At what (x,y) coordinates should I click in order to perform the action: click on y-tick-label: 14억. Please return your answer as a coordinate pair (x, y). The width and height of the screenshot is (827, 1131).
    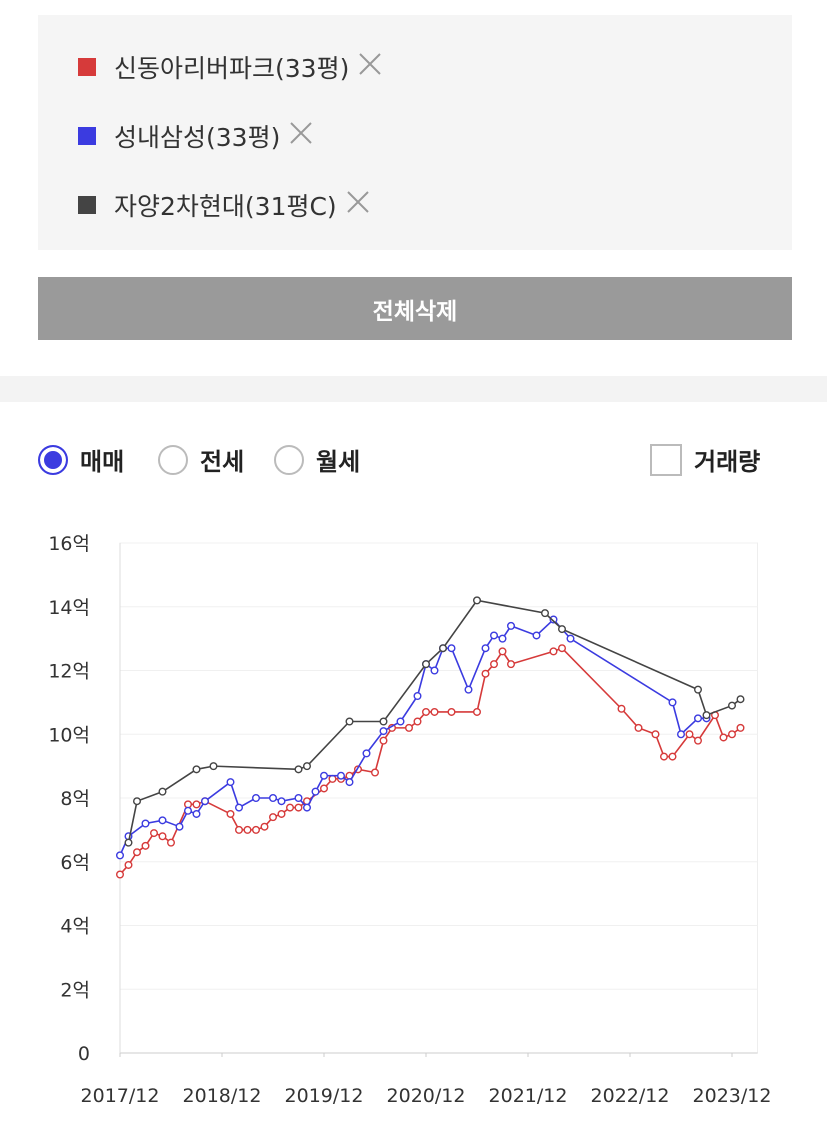
    Looking at the image, I should click on (69, 608).